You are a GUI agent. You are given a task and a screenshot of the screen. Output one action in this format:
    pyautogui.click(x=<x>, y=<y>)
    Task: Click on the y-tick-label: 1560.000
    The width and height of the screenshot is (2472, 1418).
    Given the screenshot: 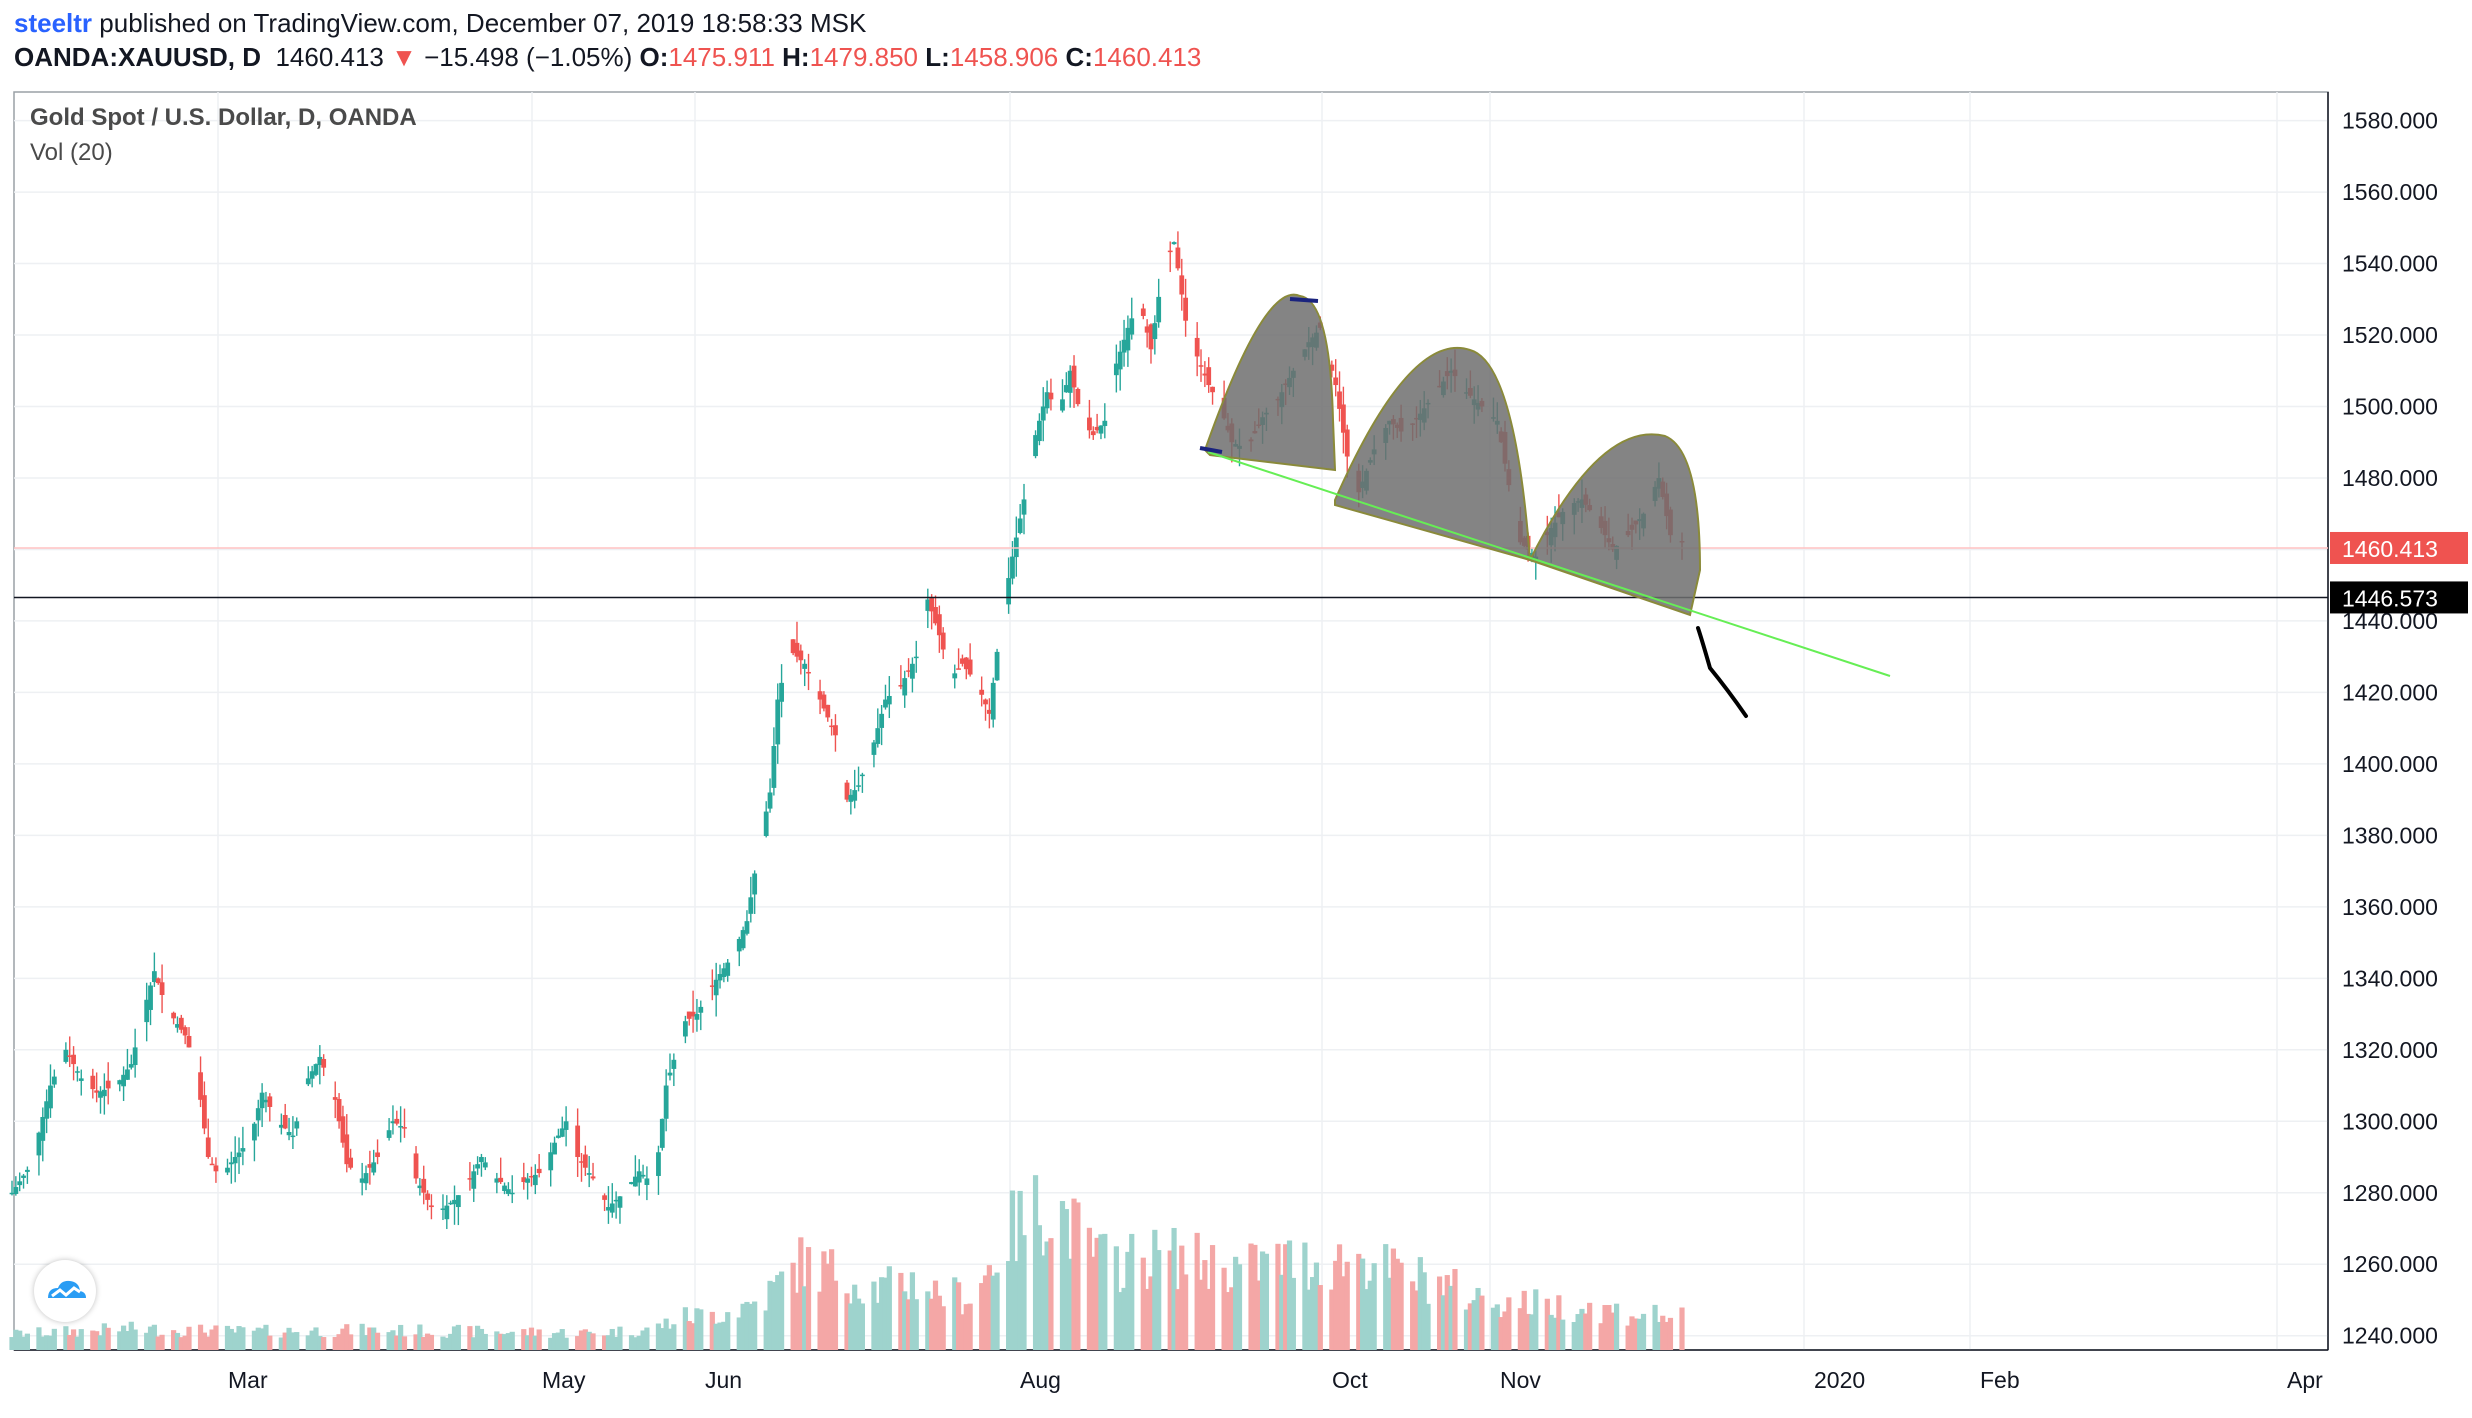 What is the action you would take?
    pyautogui.click(x=2390, y=192)
    